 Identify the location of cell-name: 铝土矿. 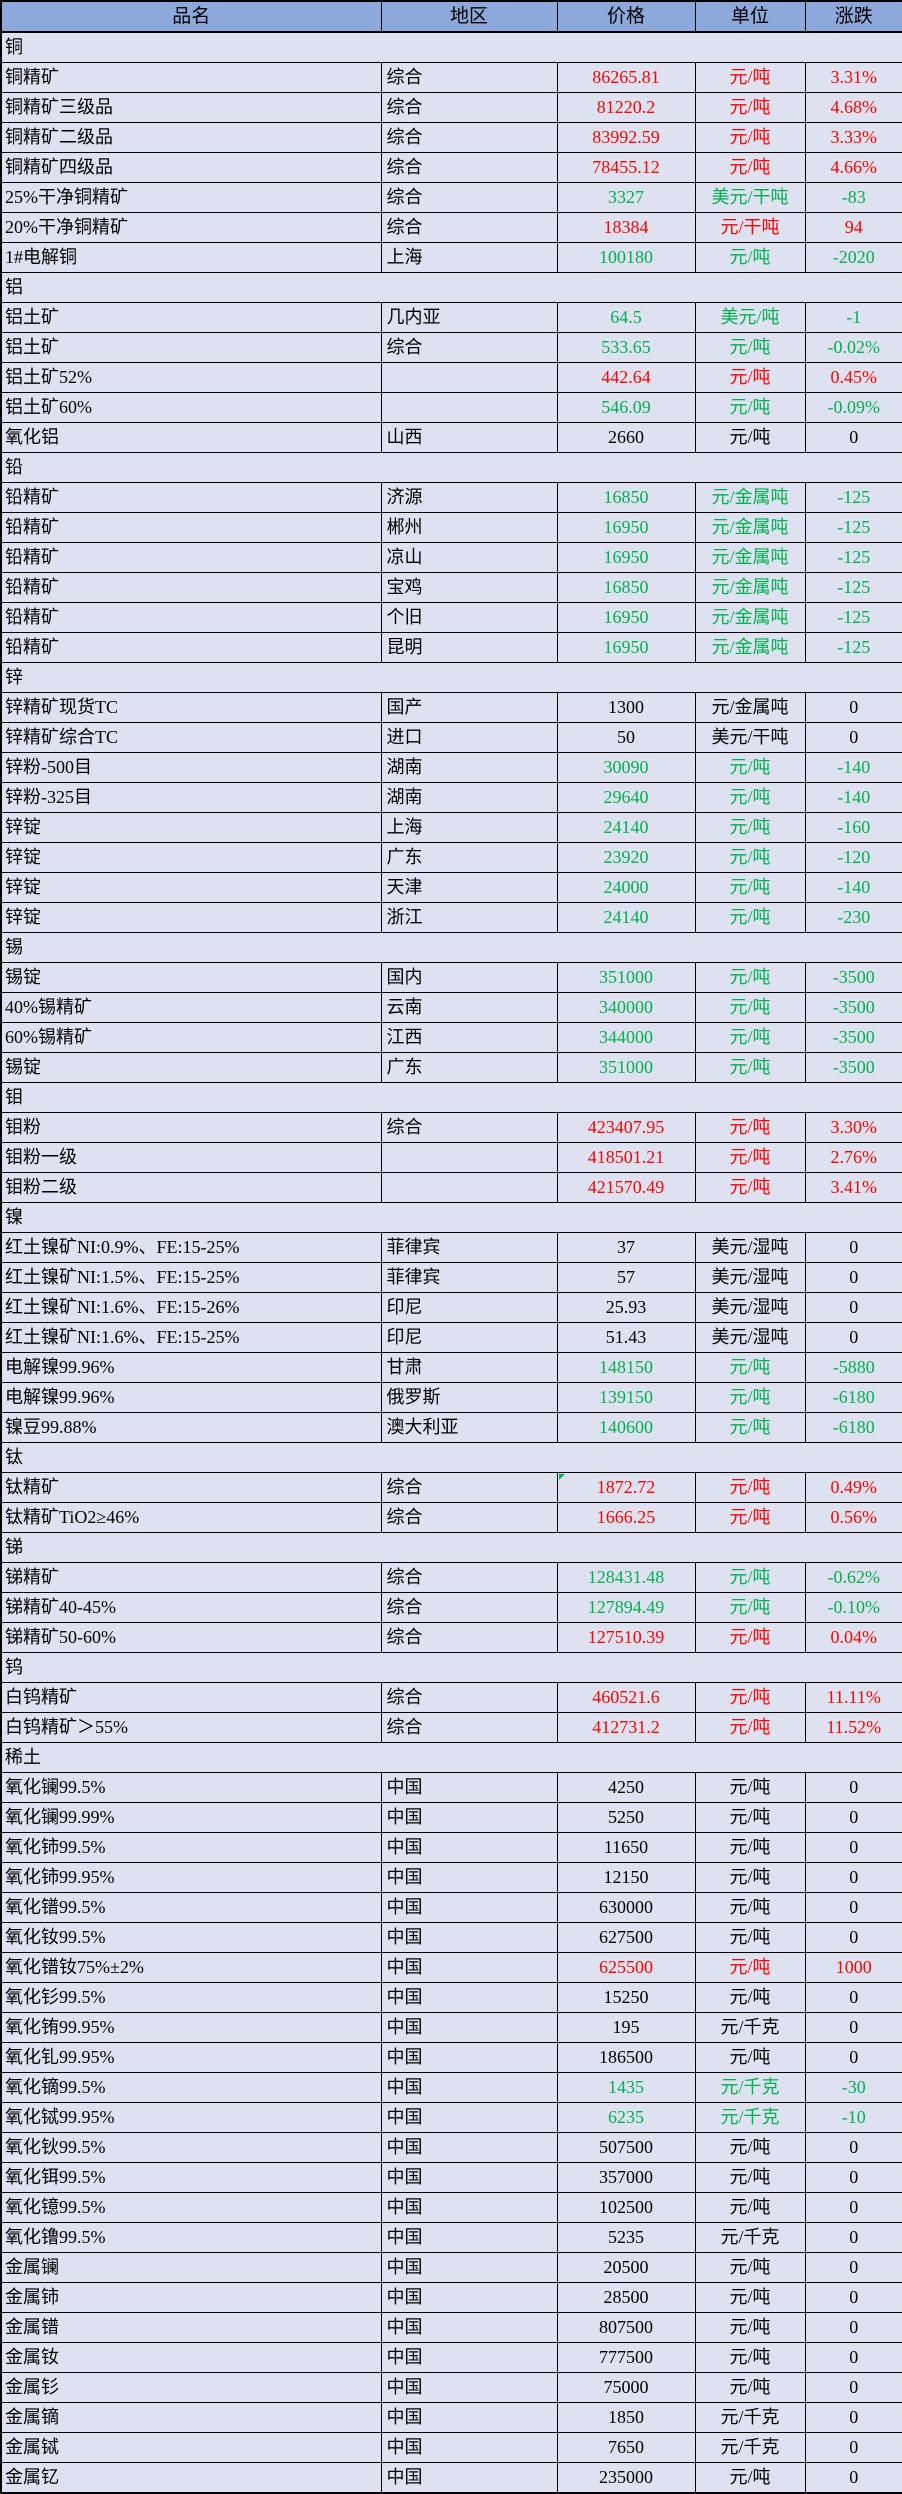
(191, 317).